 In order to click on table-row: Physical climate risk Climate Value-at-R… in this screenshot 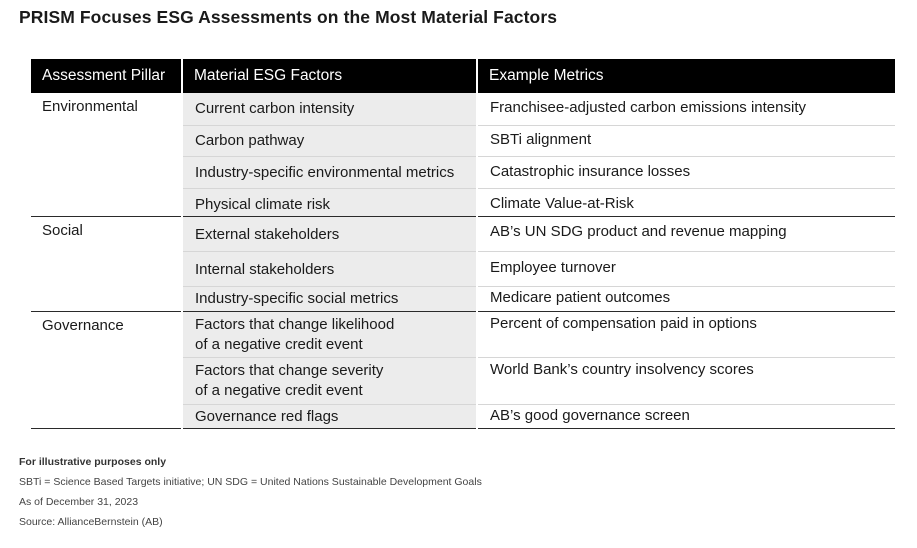, I will do `click(463, 202)`.